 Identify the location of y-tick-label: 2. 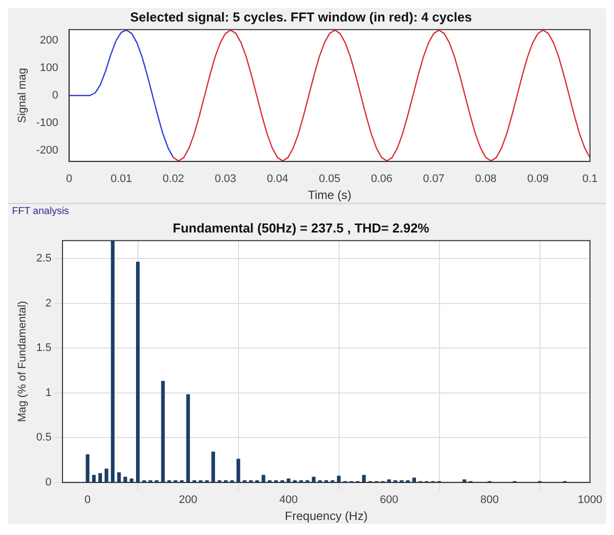
(48, 303).